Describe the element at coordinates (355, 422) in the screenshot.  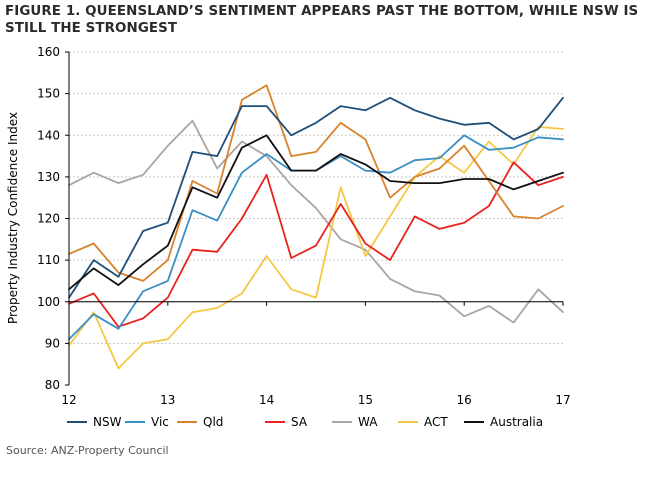
I see `legend-item-wa: WA` at that location.